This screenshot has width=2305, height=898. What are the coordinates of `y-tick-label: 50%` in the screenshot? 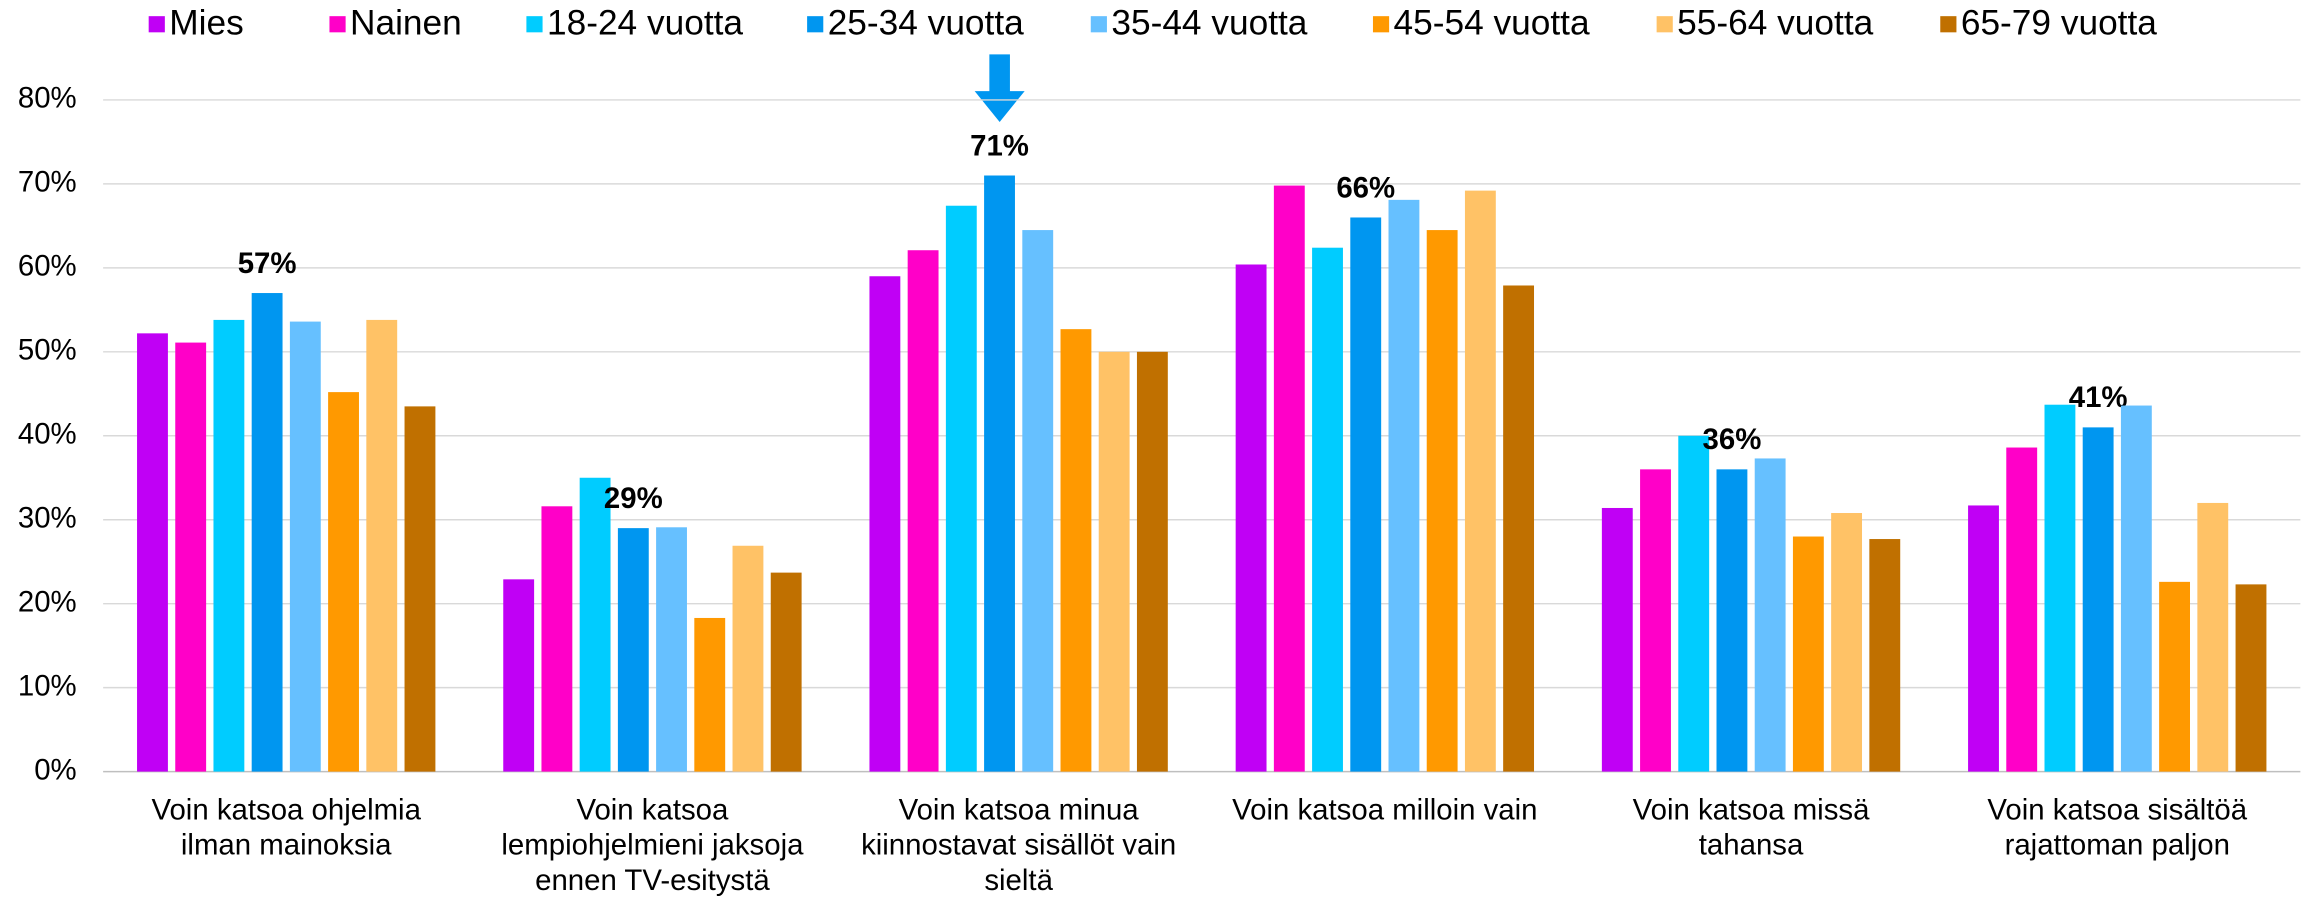 It's located at (47, 350).